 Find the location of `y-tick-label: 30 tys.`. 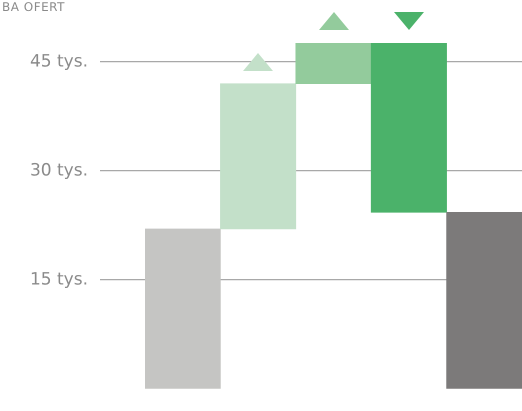

y-tick-label: 30 tys. is located at coordinates (59, 170).